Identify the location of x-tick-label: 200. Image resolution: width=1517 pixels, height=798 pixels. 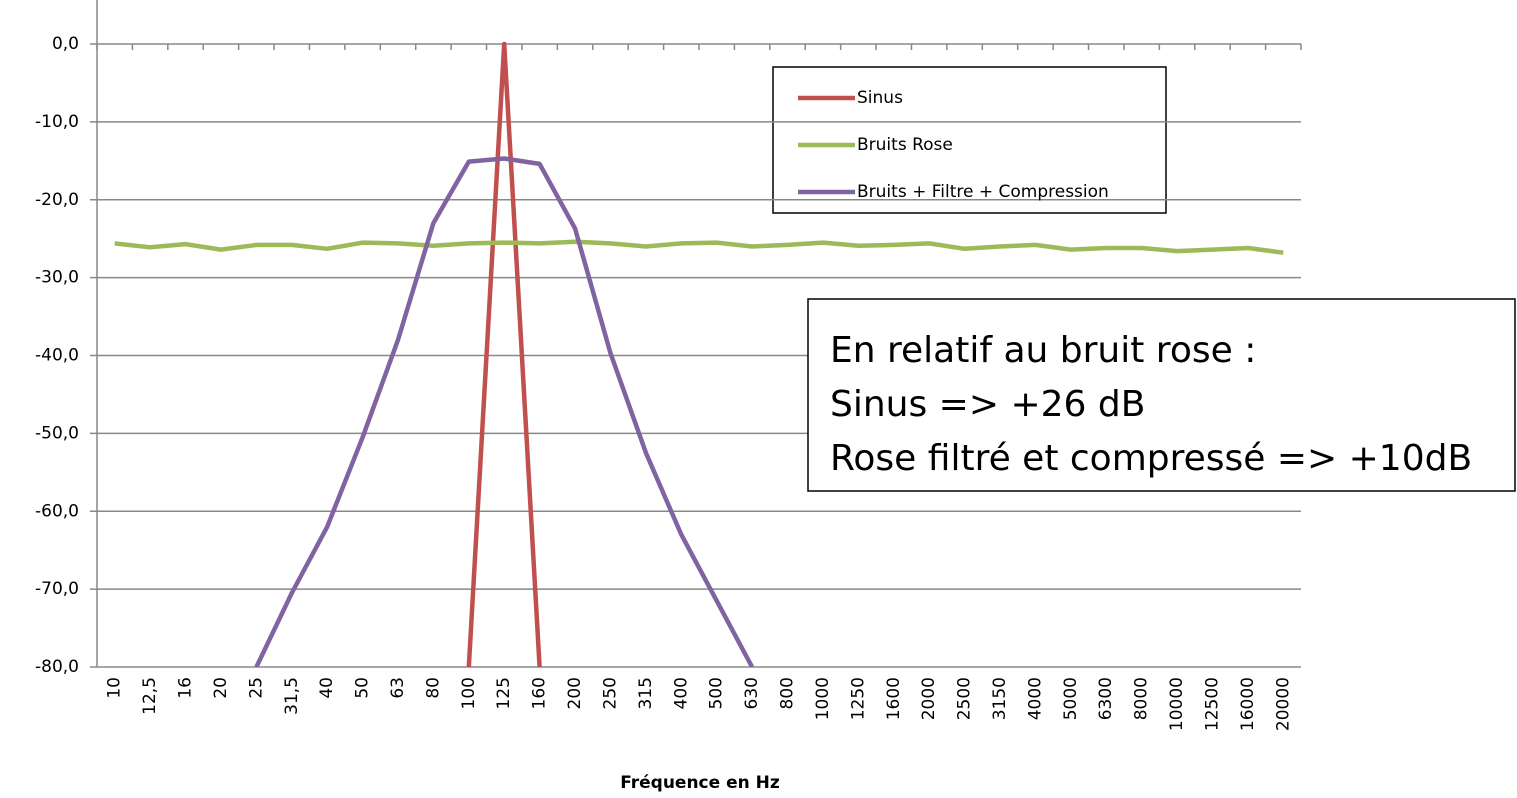
(575, 693).